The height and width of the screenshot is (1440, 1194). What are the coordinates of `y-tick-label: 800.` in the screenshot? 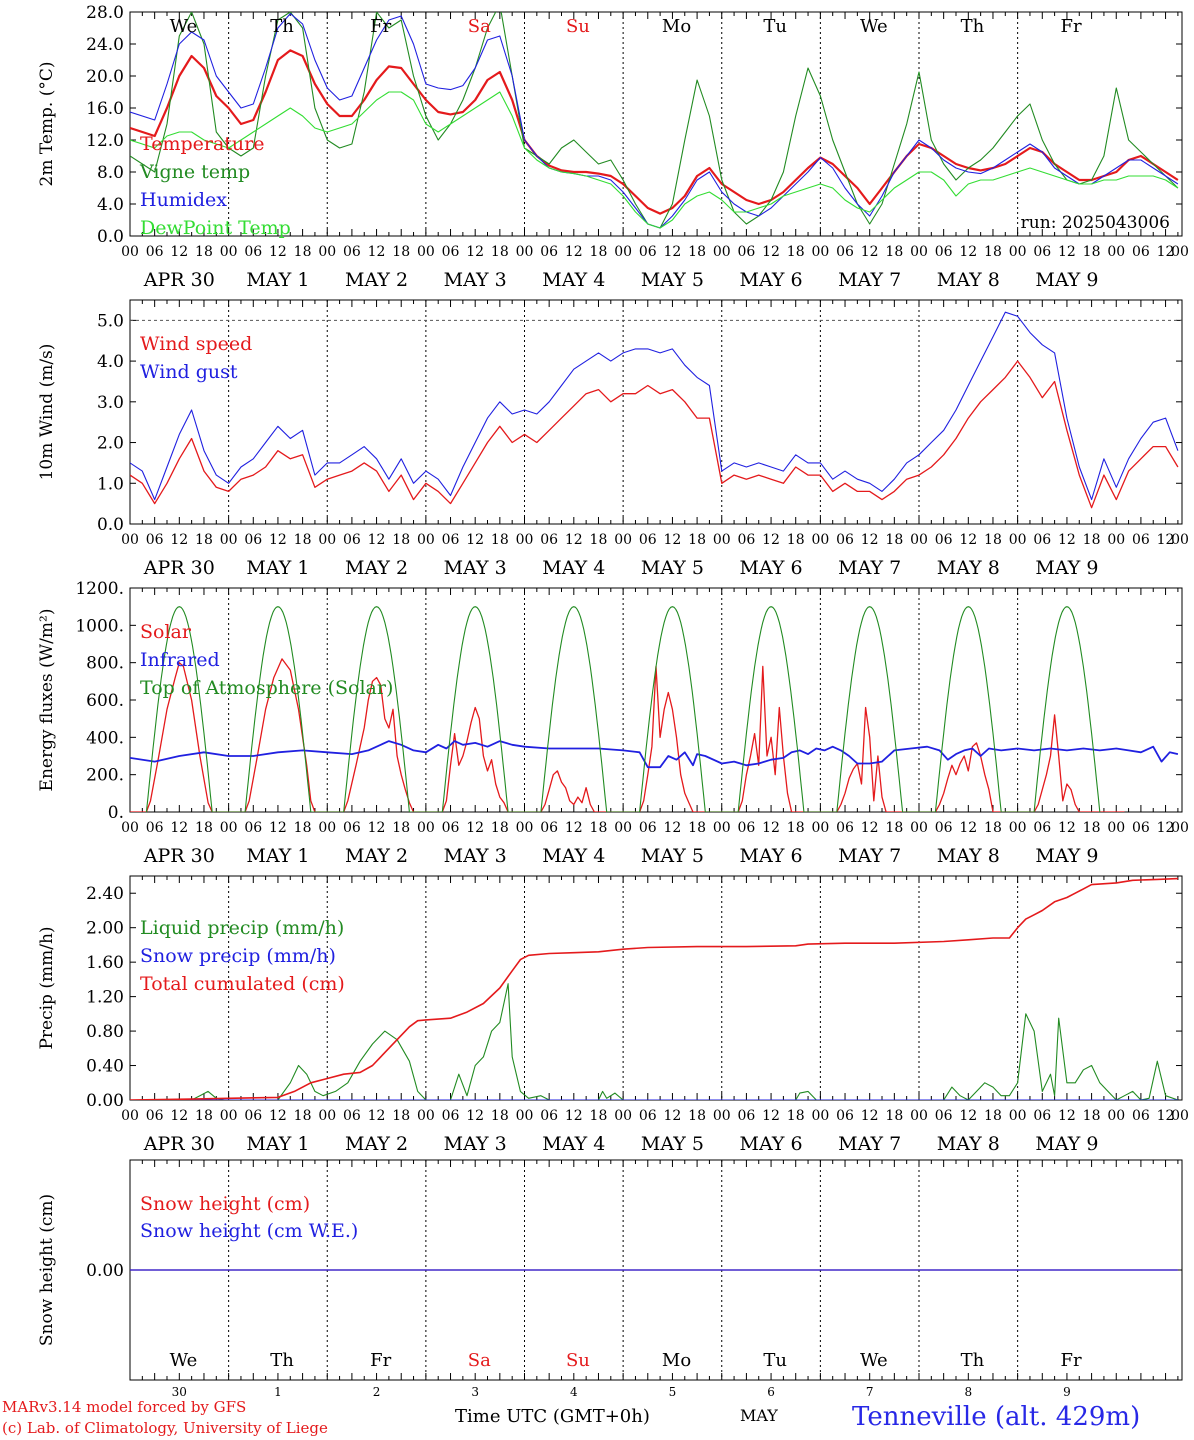 It's located at (105, 664).